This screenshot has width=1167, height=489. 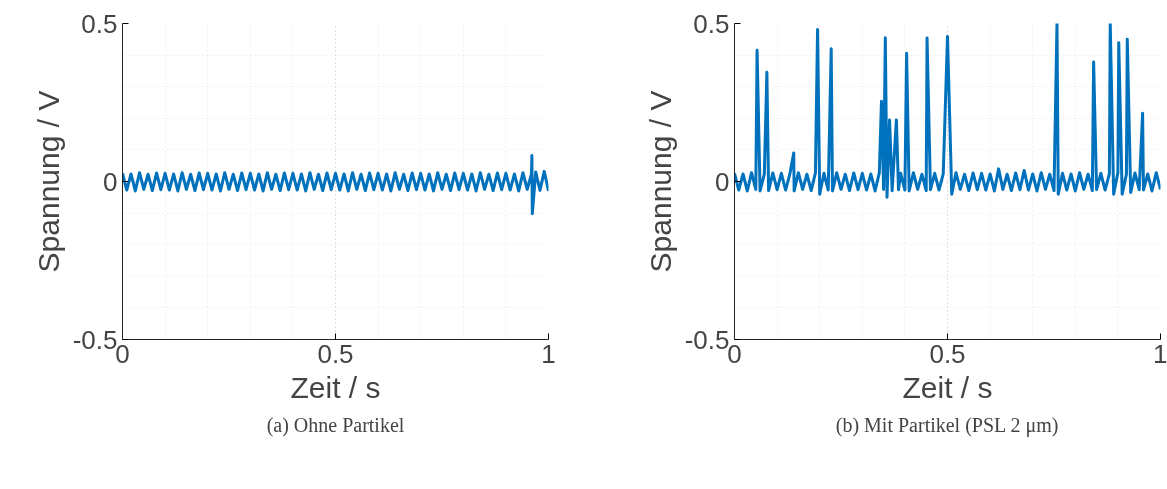 I want to click on text: (b) Mit Partikel (PSL 2 μm), so click(x=947, y=425).